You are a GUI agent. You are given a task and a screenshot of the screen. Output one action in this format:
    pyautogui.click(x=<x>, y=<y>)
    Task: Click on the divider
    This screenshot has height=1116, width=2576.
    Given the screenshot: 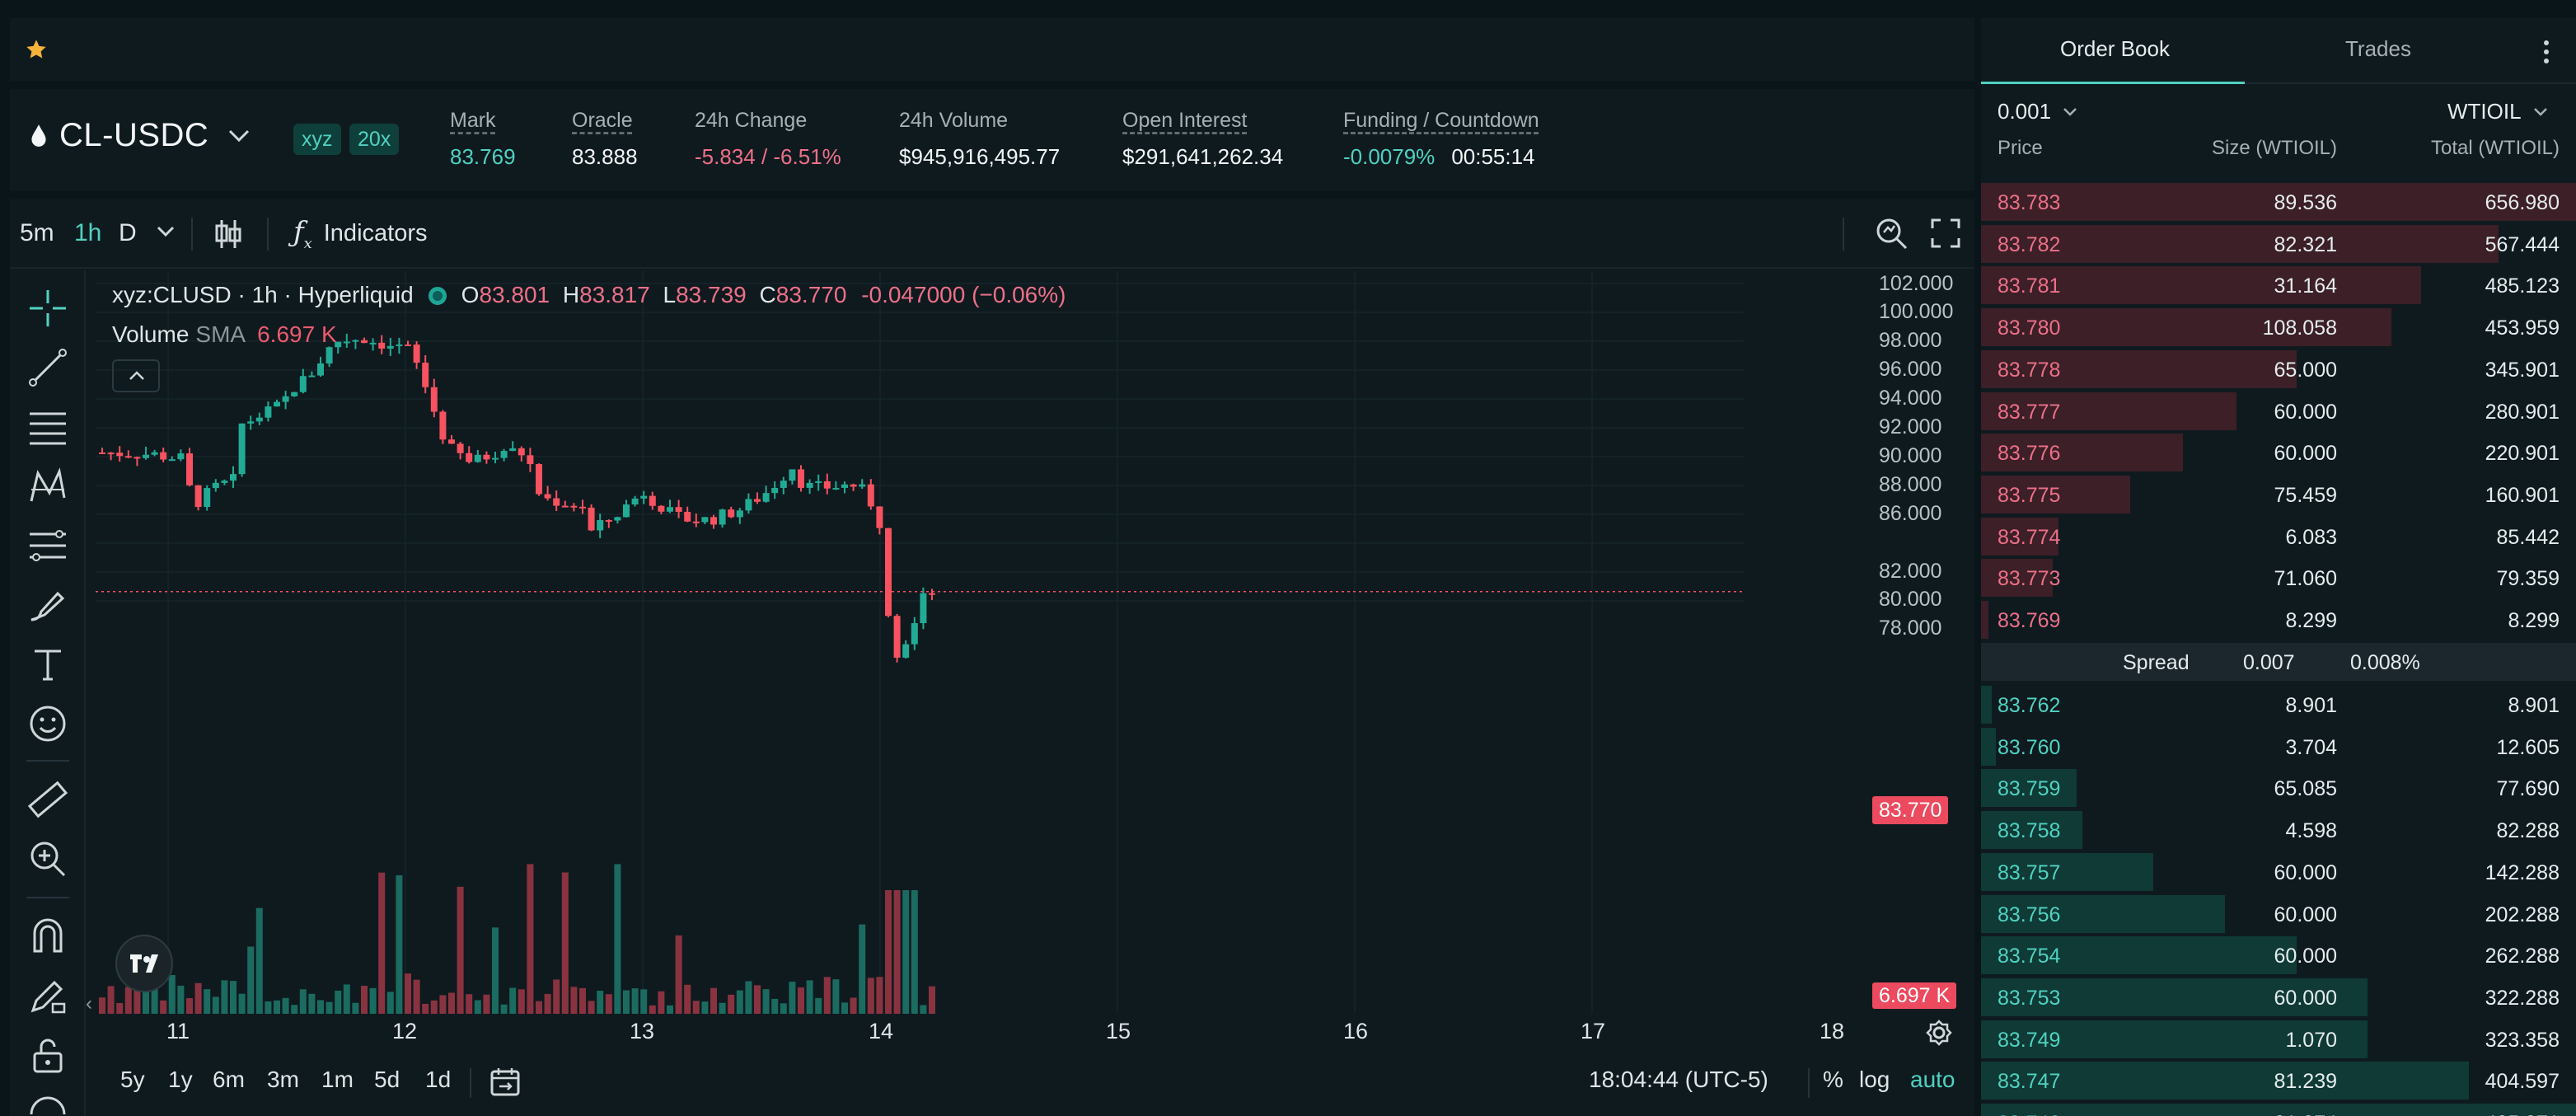 What is the action you would take?
    pyautogui.click(x=47, y=761)
    